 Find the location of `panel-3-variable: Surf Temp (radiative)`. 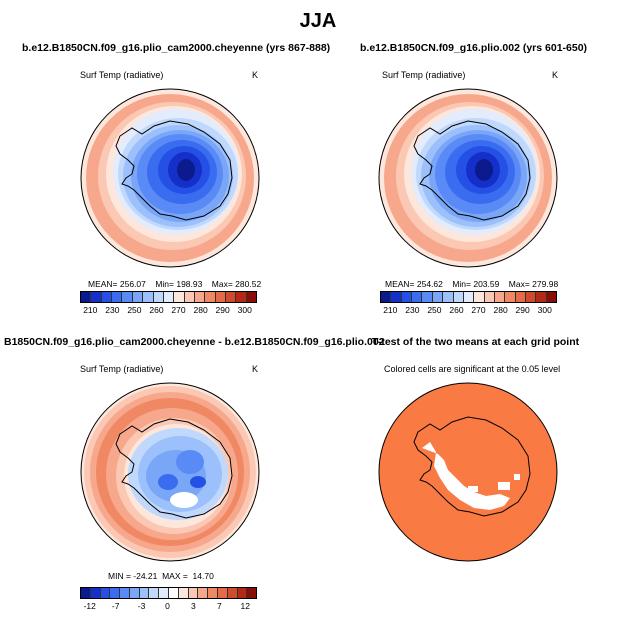

panel-3-variable: Surf Temp (radiative) is located at coordinates (122, 369).